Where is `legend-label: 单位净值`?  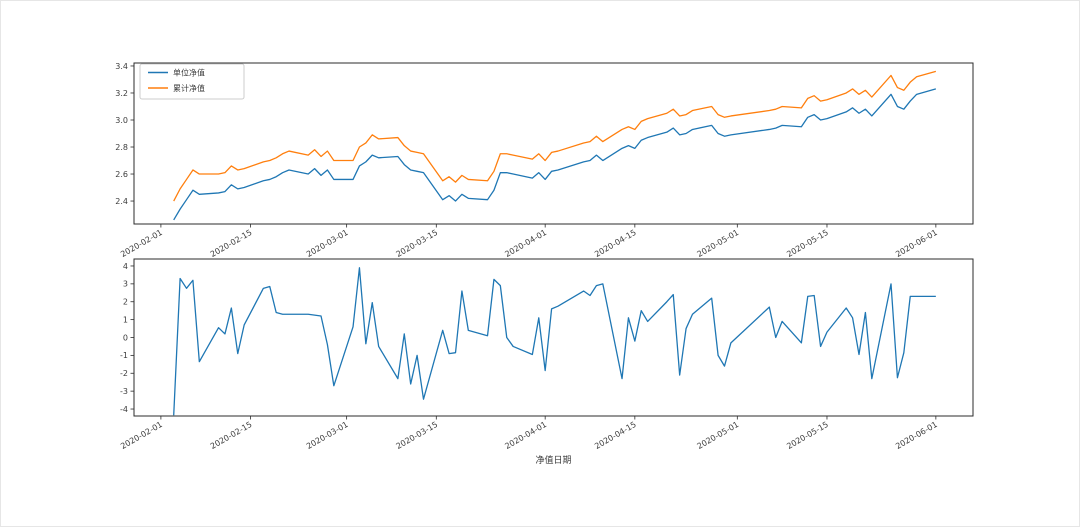 legend-label: 单位净值 is located at coordinates (189, 73).